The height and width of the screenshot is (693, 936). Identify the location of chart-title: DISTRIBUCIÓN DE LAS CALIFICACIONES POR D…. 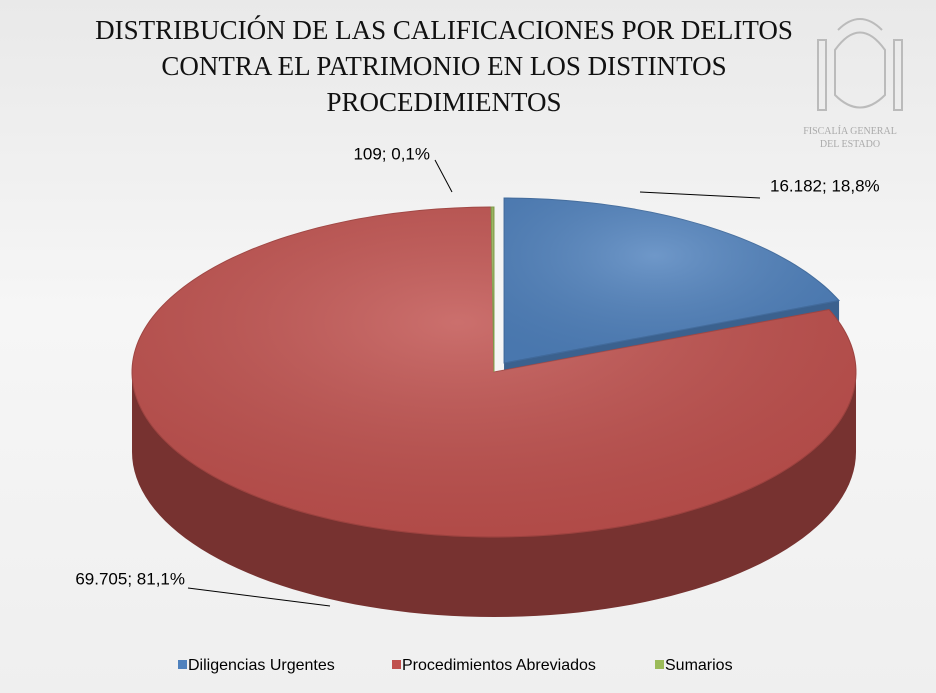
(444, 66).